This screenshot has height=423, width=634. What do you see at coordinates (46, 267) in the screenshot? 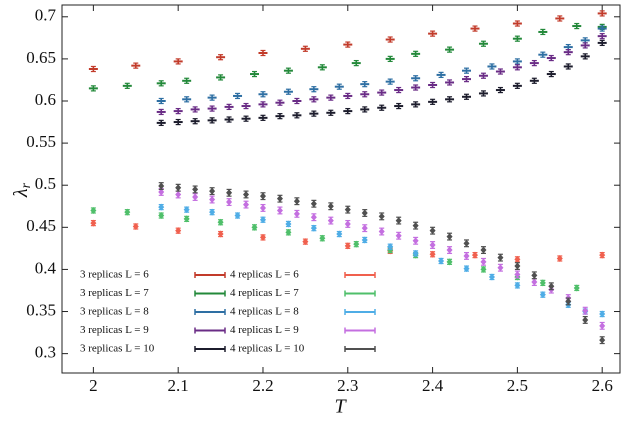
I see `y-tick-label: 0.4` at bounding box center [46, 267].